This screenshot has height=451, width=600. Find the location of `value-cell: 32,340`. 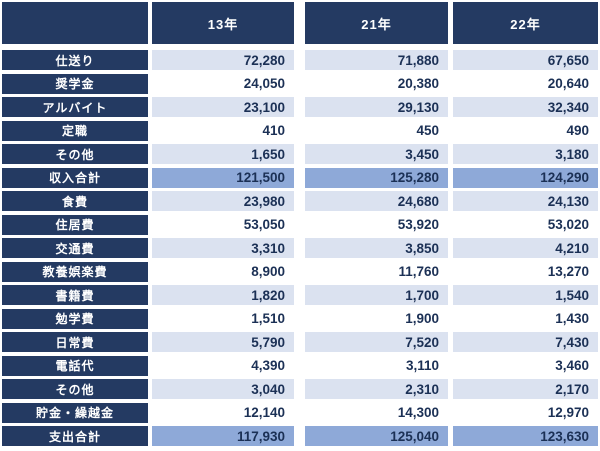

value-cell: 32,340 is located at coordinates (525, 107).